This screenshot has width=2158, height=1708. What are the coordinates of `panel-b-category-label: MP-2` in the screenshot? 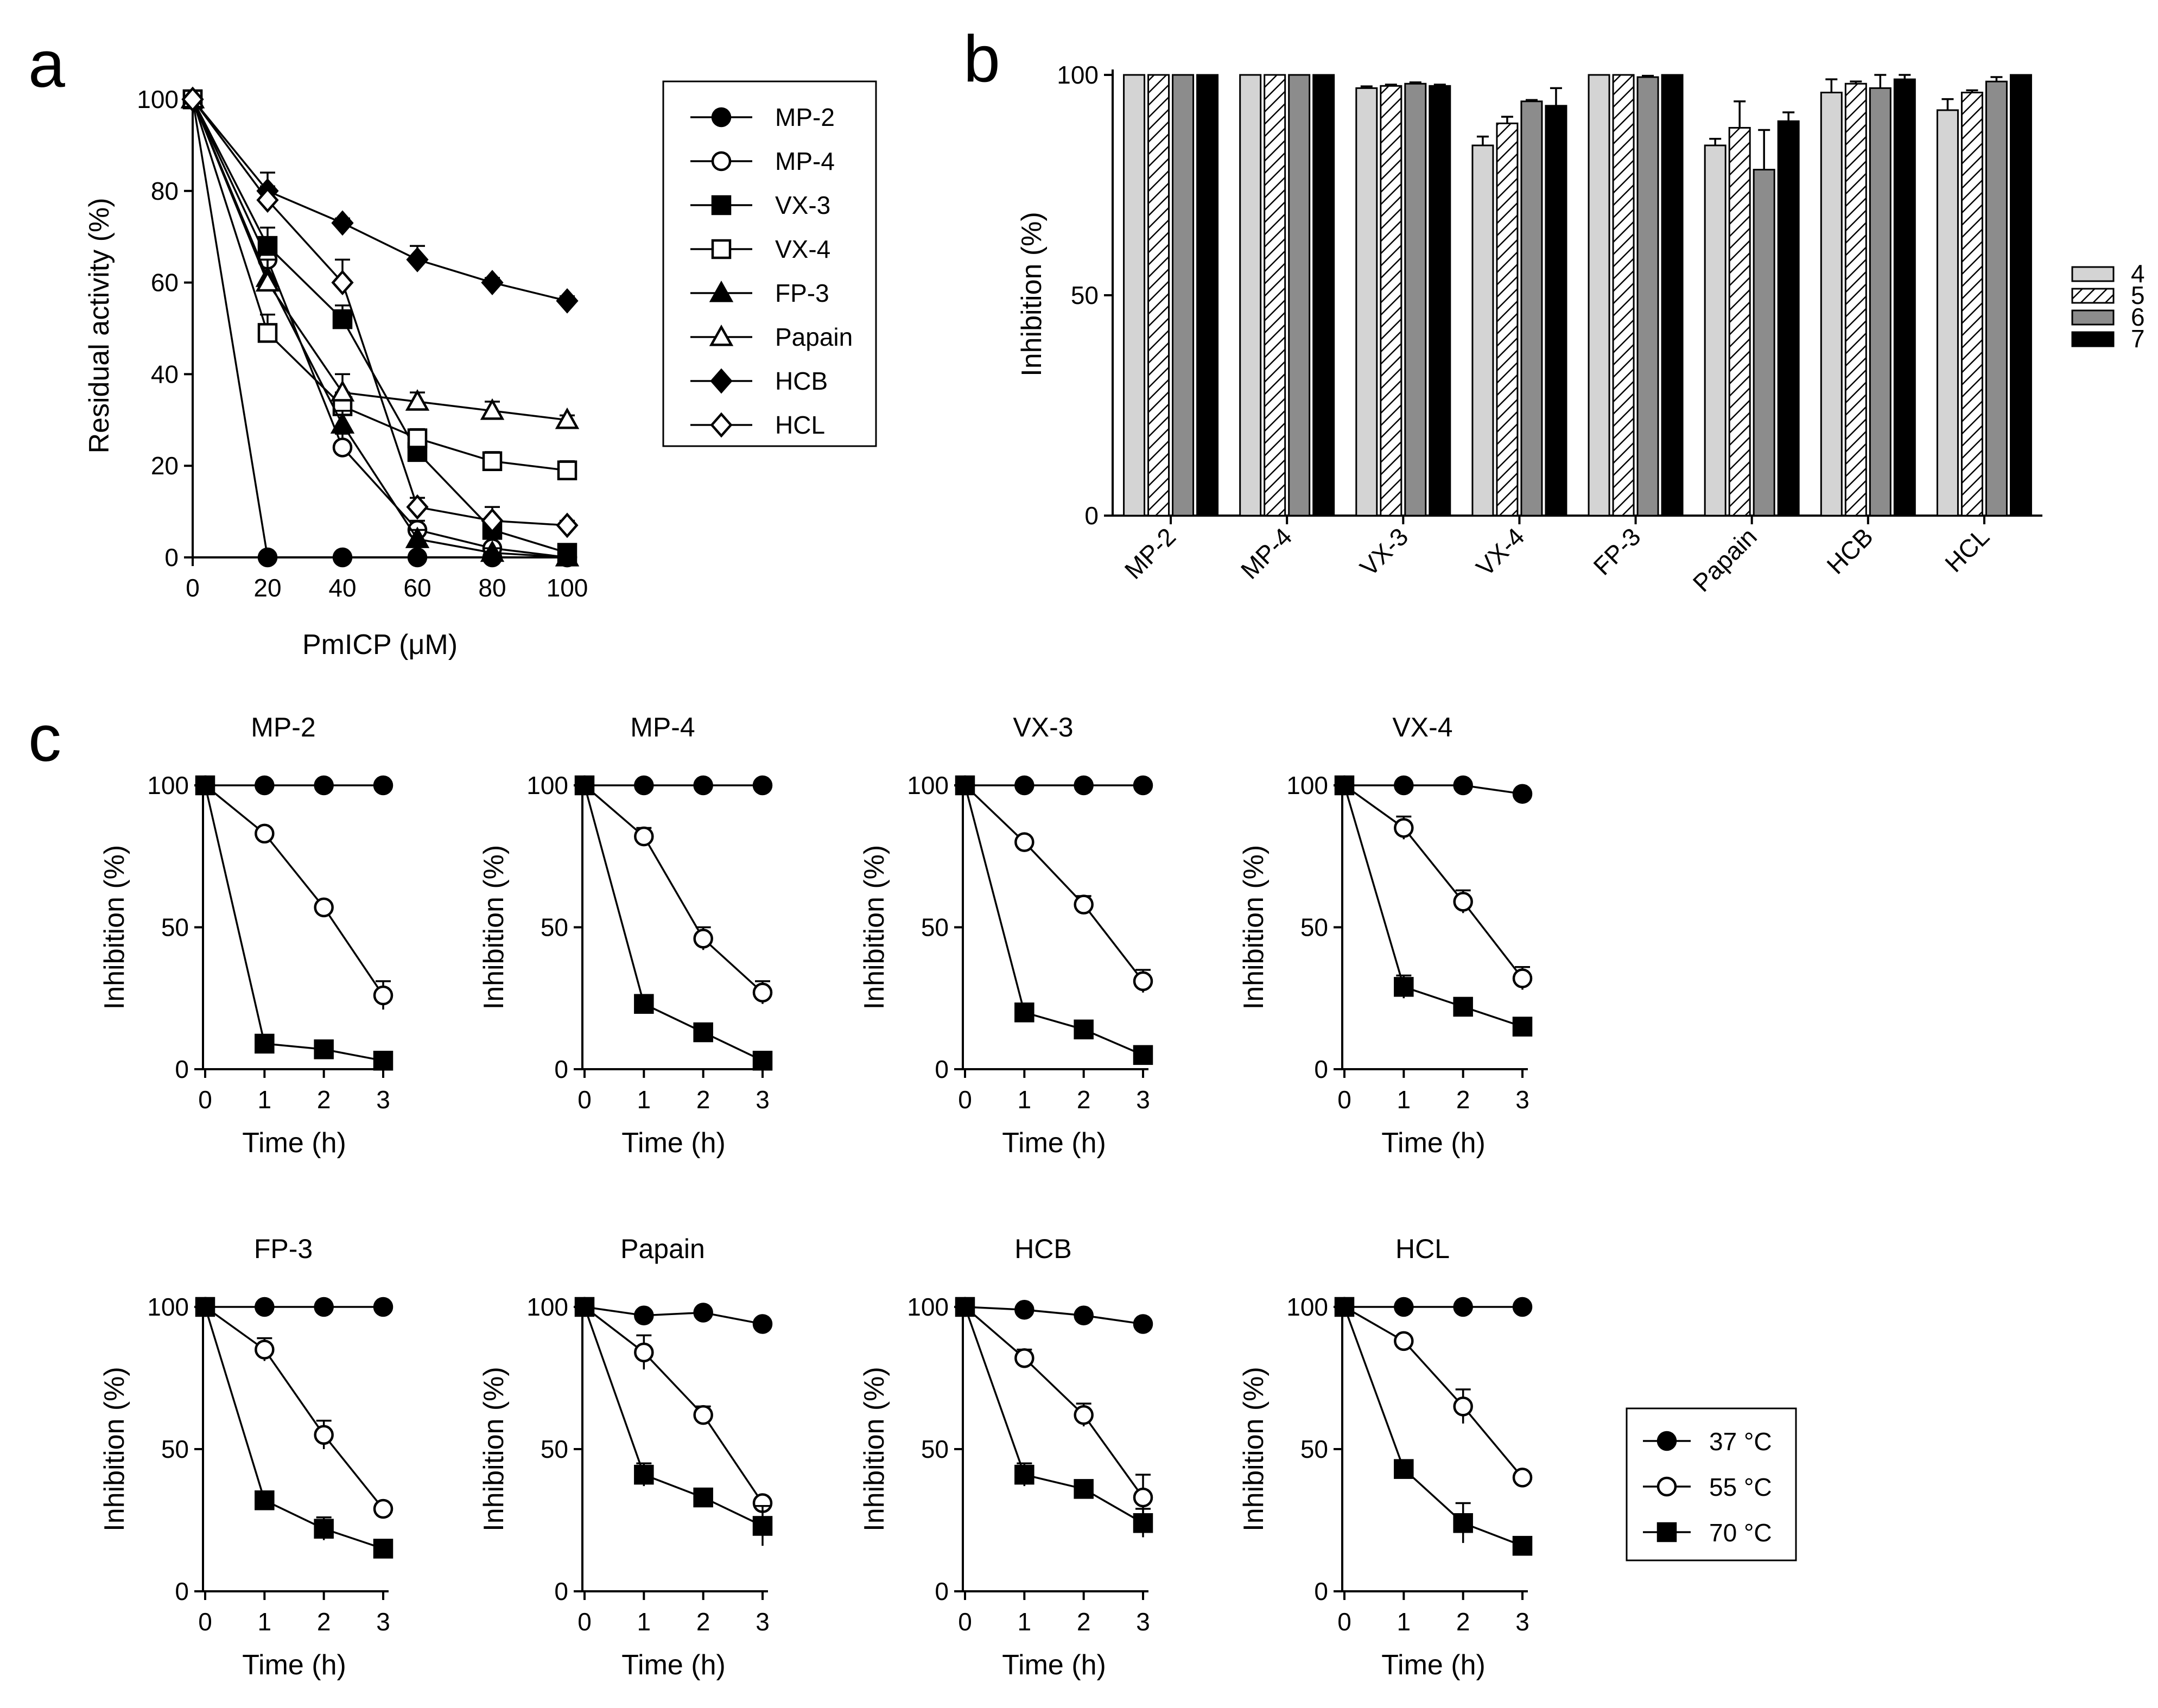 It's located at (1150, 553).